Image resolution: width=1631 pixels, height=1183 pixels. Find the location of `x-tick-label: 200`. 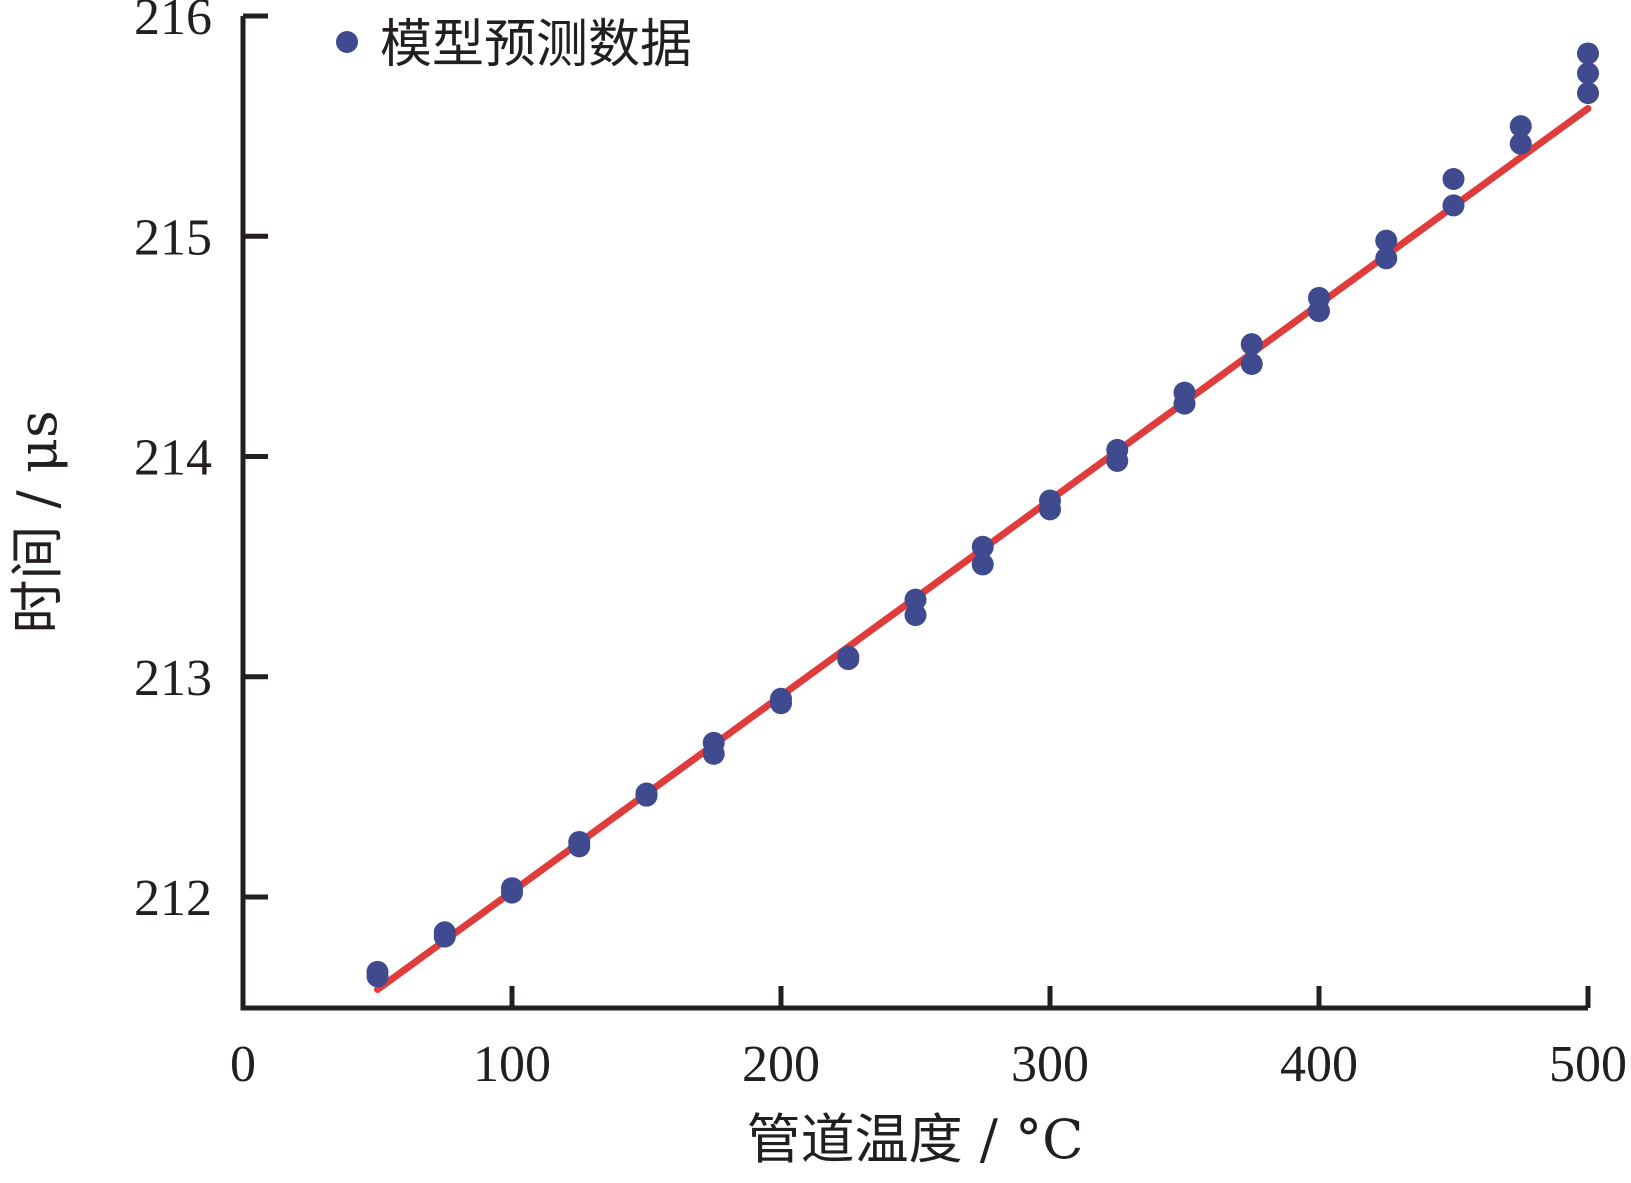

x-tick-label: 200 is located at coordinates (781, 1064).